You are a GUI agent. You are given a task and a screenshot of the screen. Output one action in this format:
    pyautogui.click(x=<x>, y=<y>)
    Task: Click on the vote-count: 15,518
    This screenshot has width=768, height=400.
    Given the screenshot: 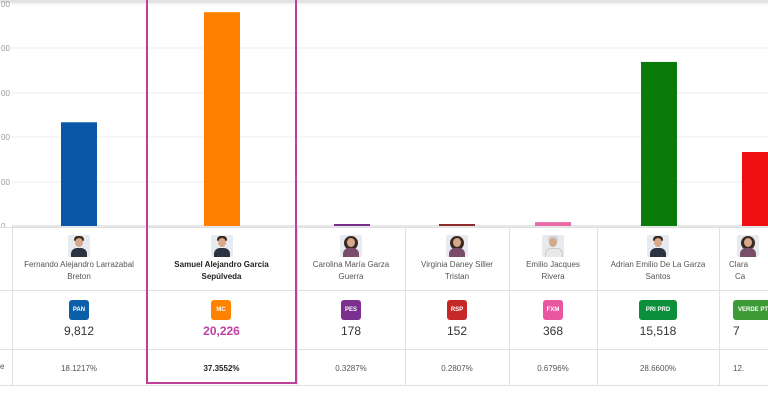 What is the action you would take?
    pyautogui.click(x=658, y=331)
    